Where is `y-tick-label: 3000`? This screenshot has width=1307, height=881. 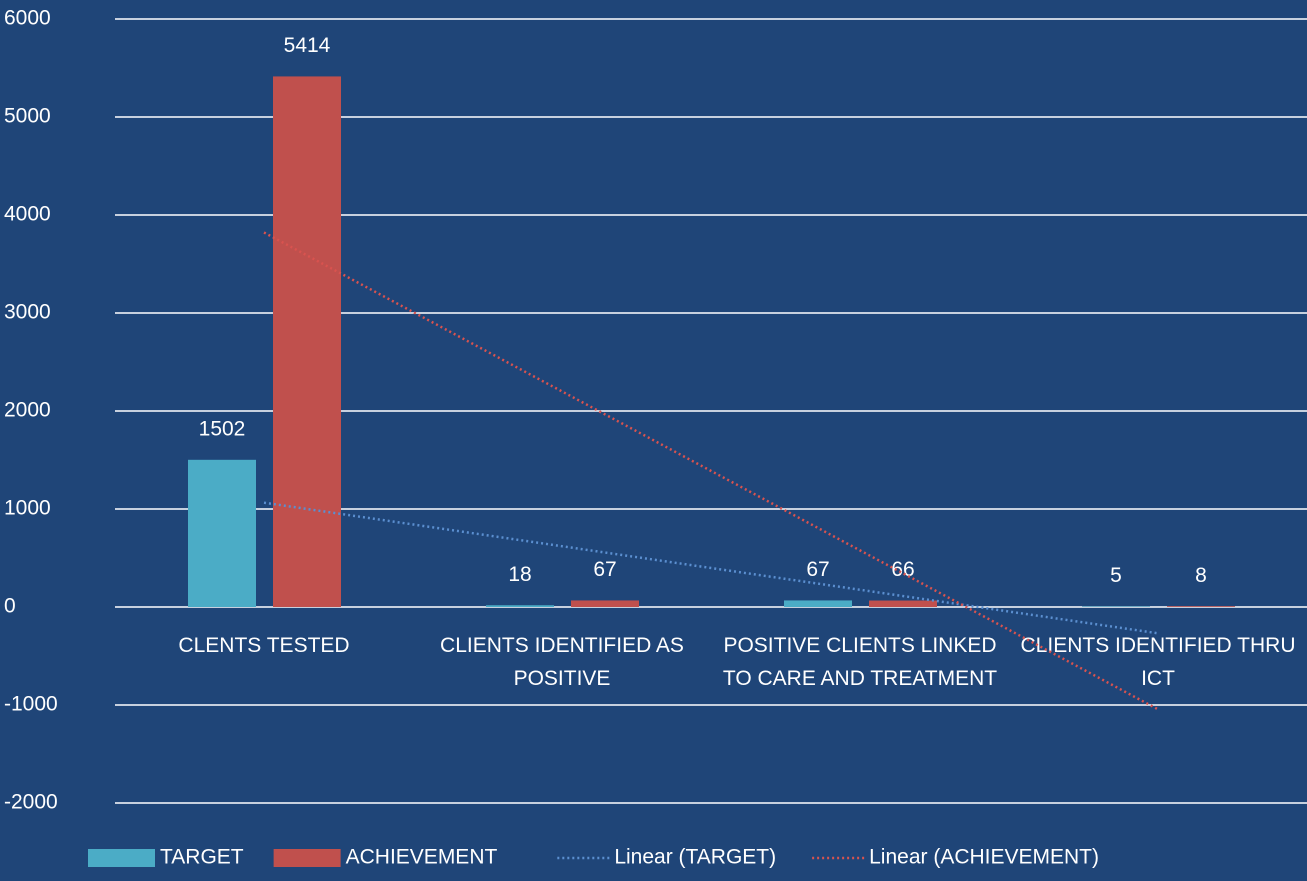 y-tick-label: 3000 is located at coordinates (27, 312).